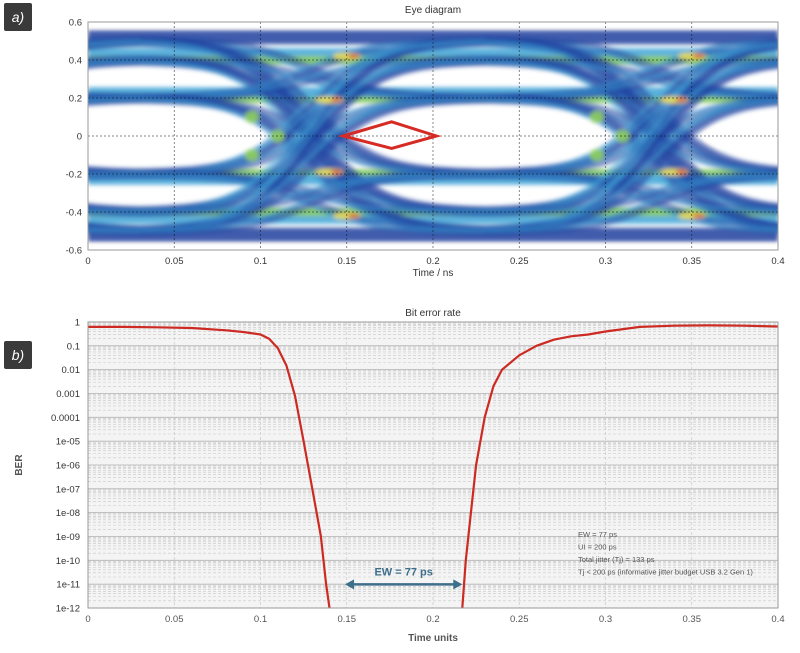  I want to click on eye-x-tick-label: 0.2, so click(432, 261).